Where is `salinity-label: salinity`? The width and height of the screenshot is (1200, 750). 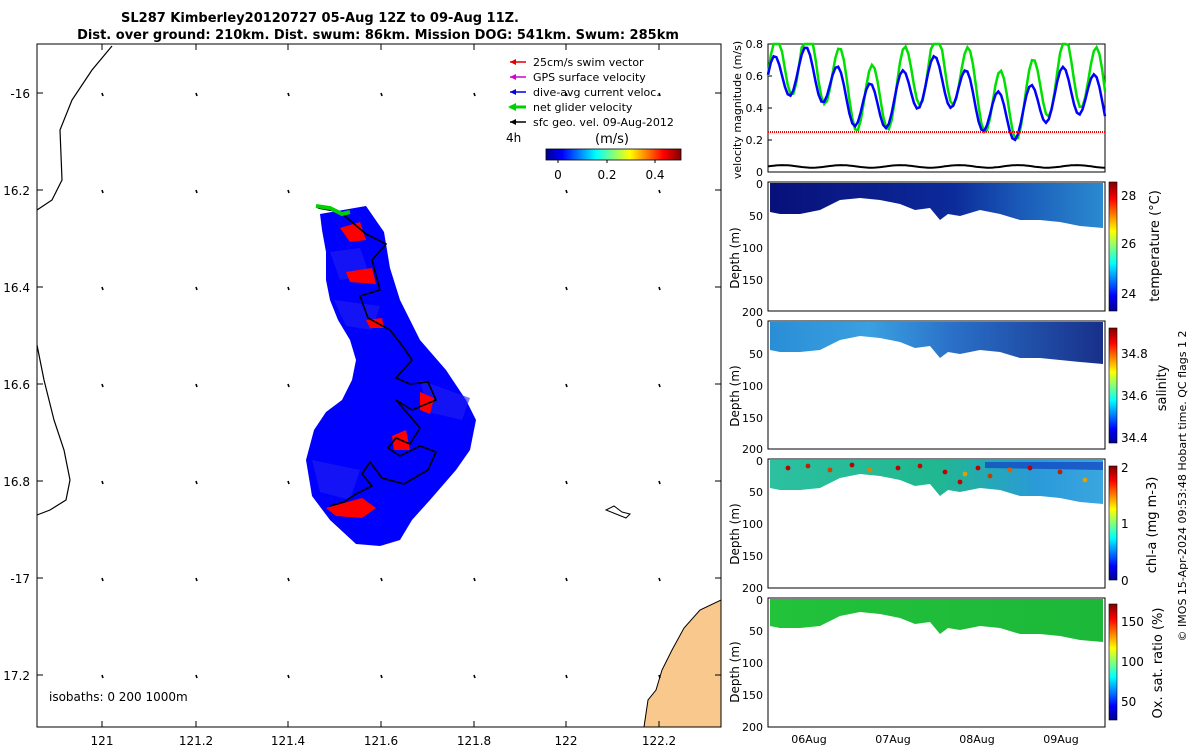 salinity-label: salinity is located at coordinates (1162, 387).